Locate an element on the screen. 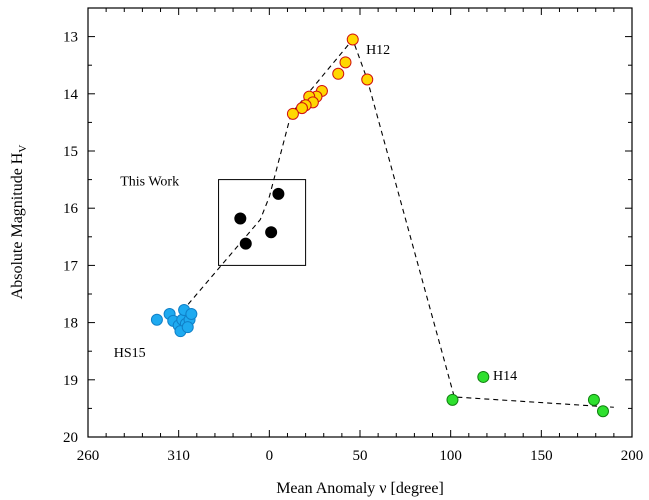 The height and width of the screenshot is (500, 649). annotation-h12: H12 is located at coordinates (378, 50).